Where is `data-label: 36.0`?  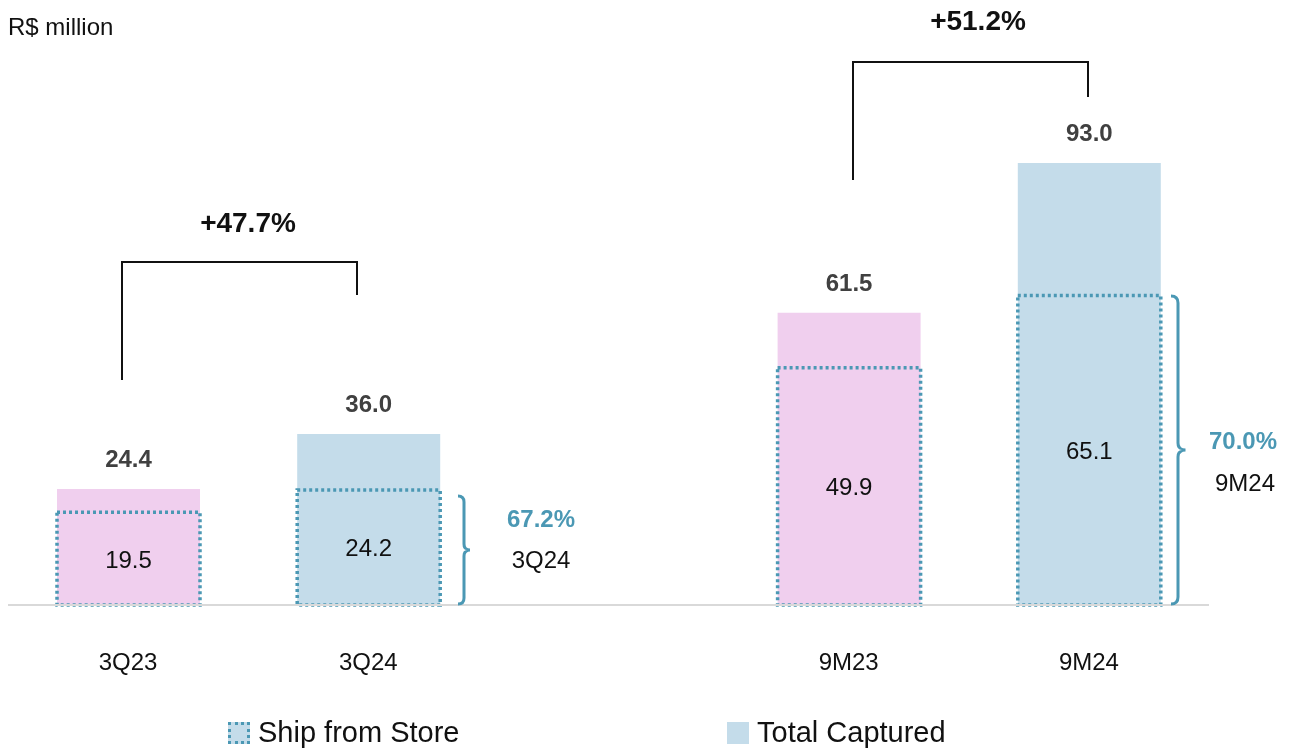
data-label: 36.0 is located at coordinates (369, 403).